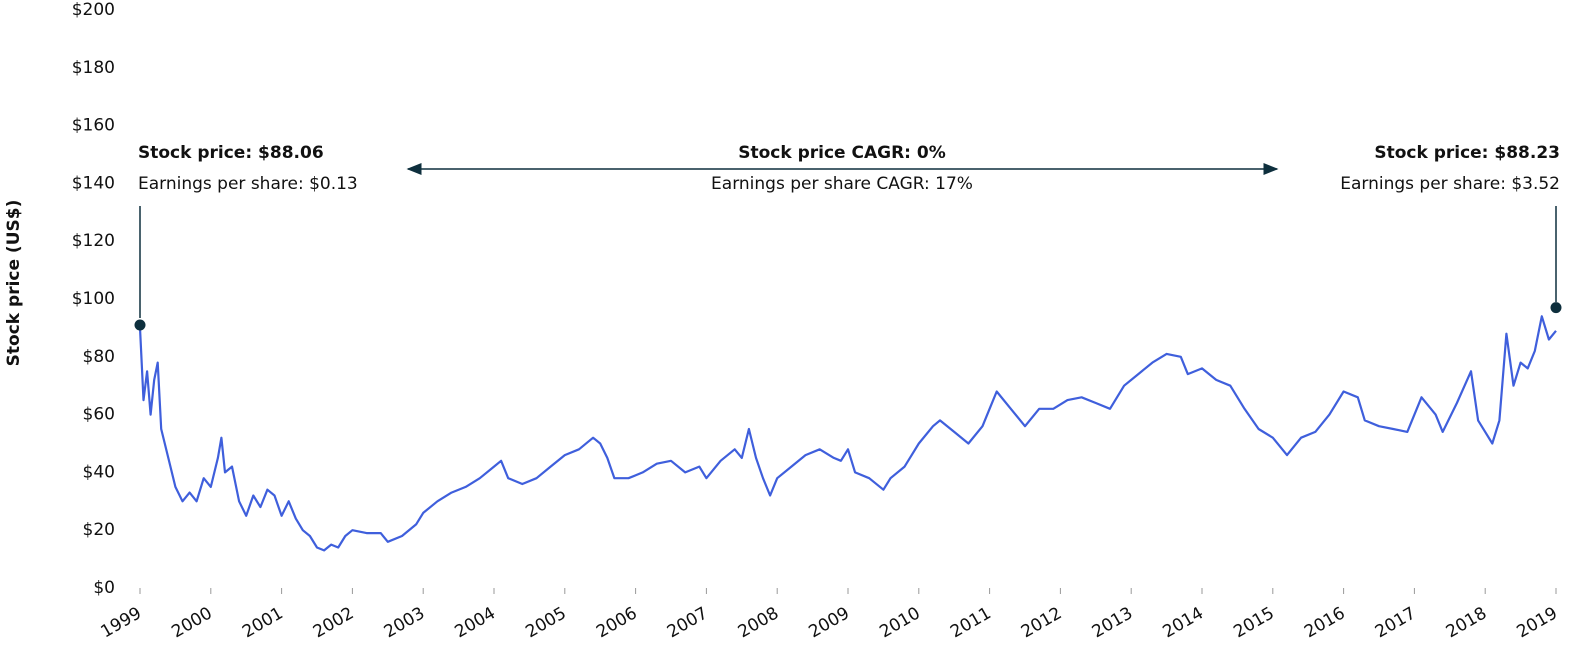 This screenshot has height=660, width=1572. I want to click on y-tick-label: $60, so click(99, 415).